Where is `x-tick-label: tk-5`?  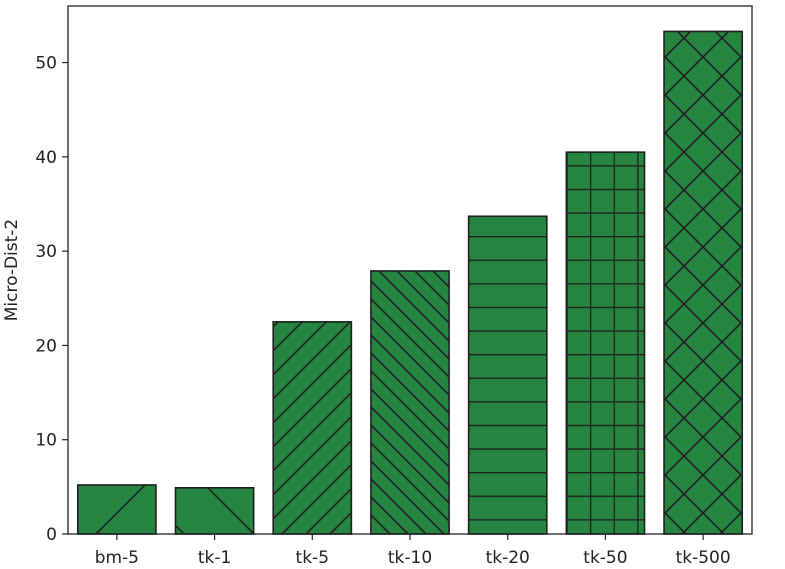
x-tick-label: tk-5 is located at coordinates (312, 558).